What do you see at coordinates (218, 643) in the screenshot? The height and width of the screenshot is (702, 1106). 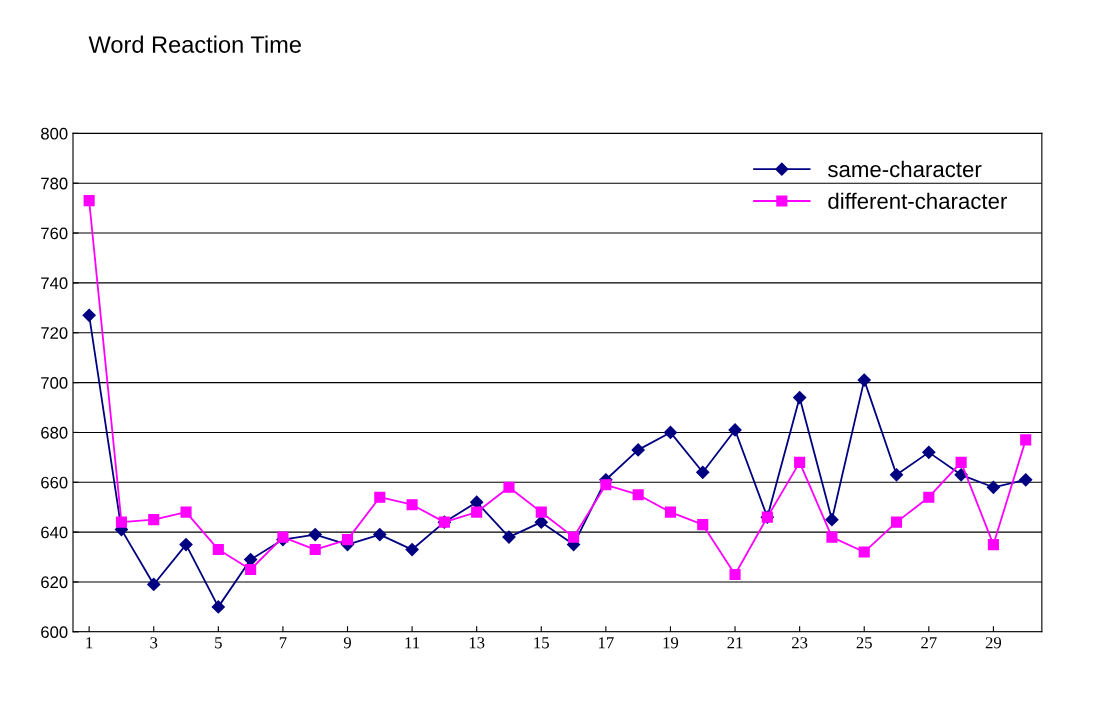 I see `x-tick-label: 5` at bounding box center [218, 643].